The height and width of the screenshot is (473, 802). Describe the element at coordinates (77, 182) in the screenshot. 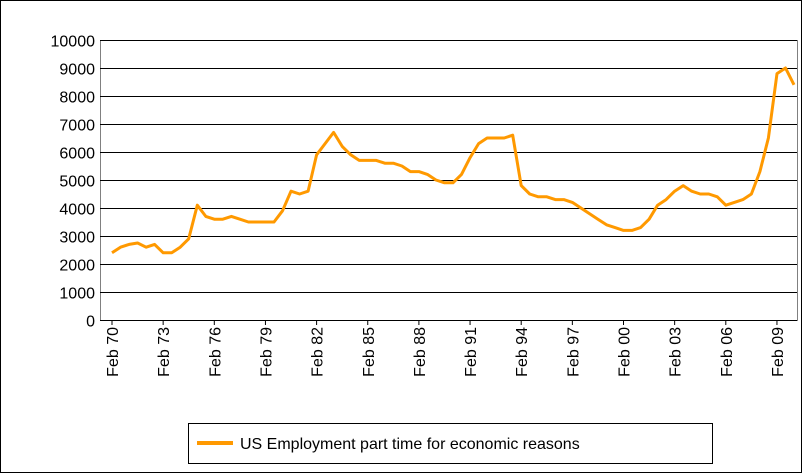

I see `y-tick-label: 5000` at that location.